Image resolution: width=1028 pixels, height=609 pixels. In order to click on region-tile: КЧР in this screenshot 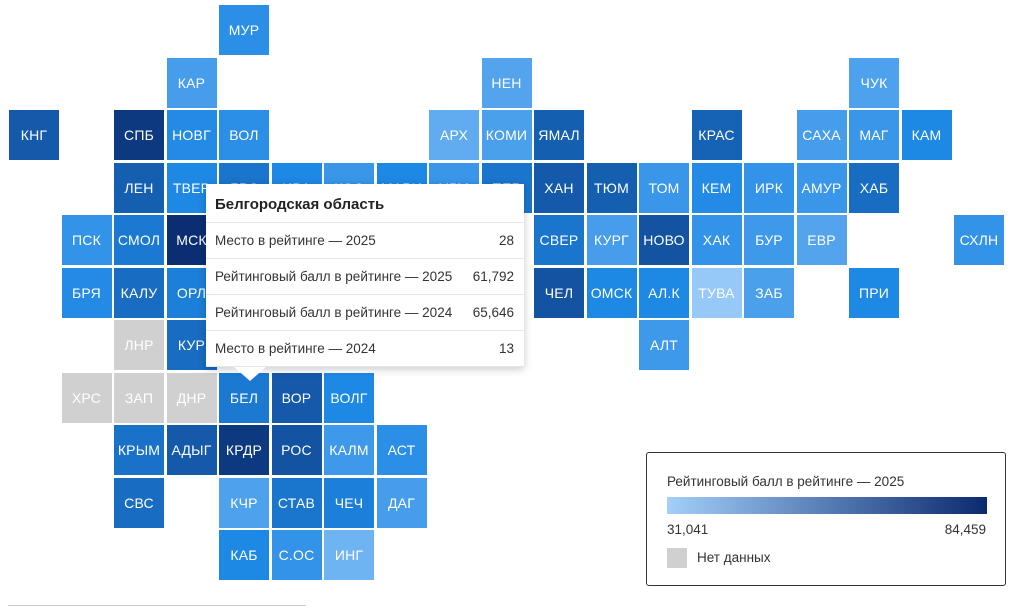, I will do `click(244, 502)`.